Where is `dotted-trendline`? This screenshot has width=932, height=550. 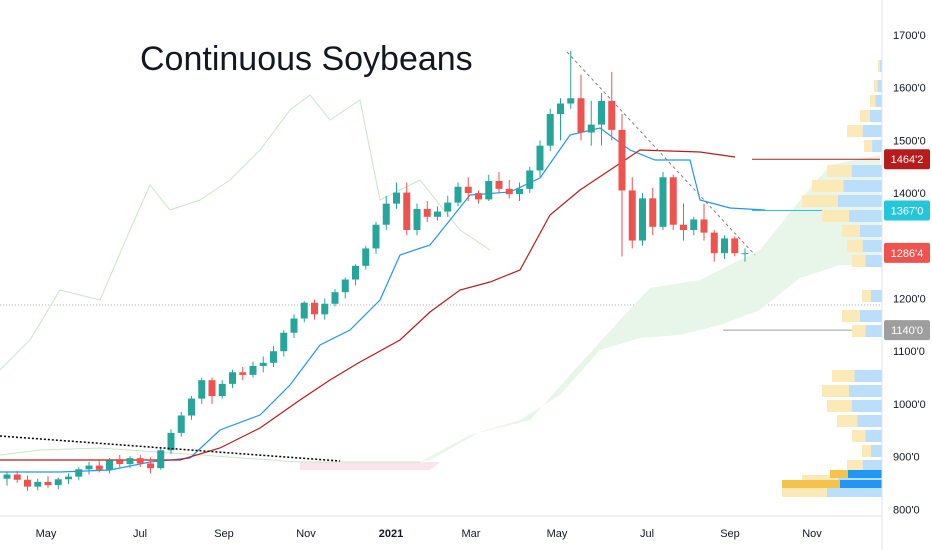 dotted-trendline is located at coordinates (170, 448).